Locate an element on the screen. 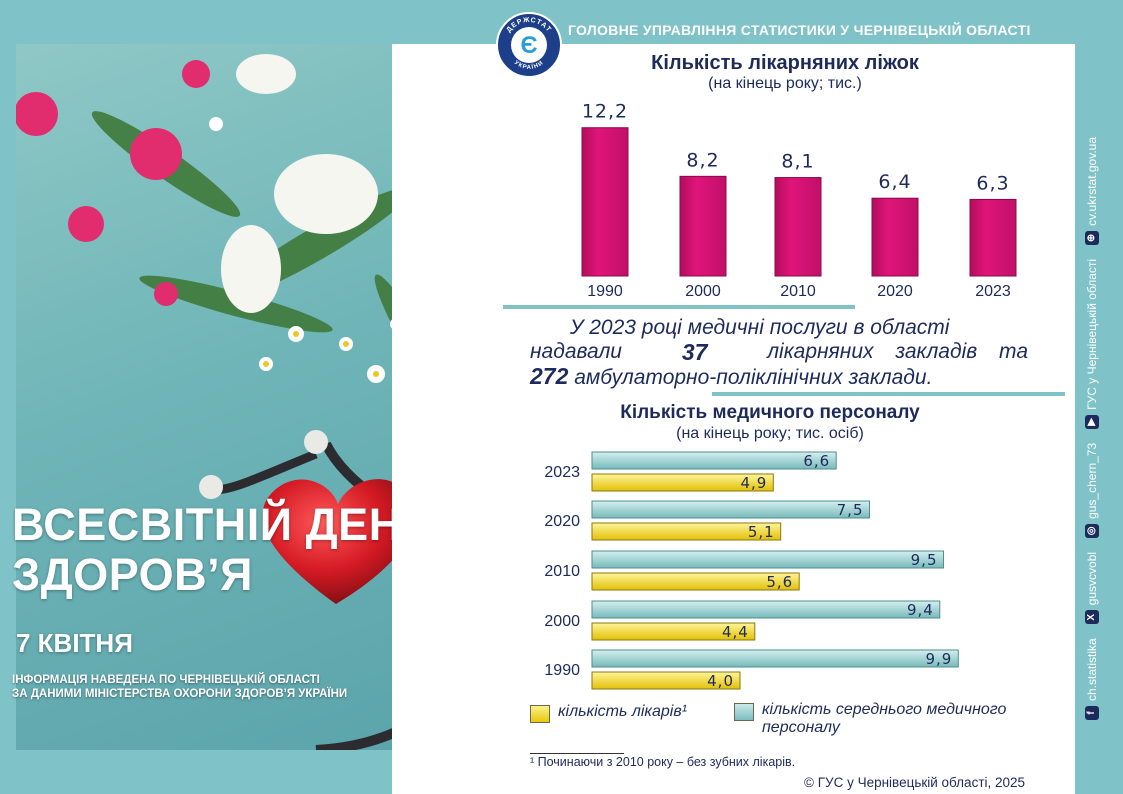 Image resolution: width=1123 pixels, height=794 pixels. facebook-icon: f is located at coordinates (1092, 713).